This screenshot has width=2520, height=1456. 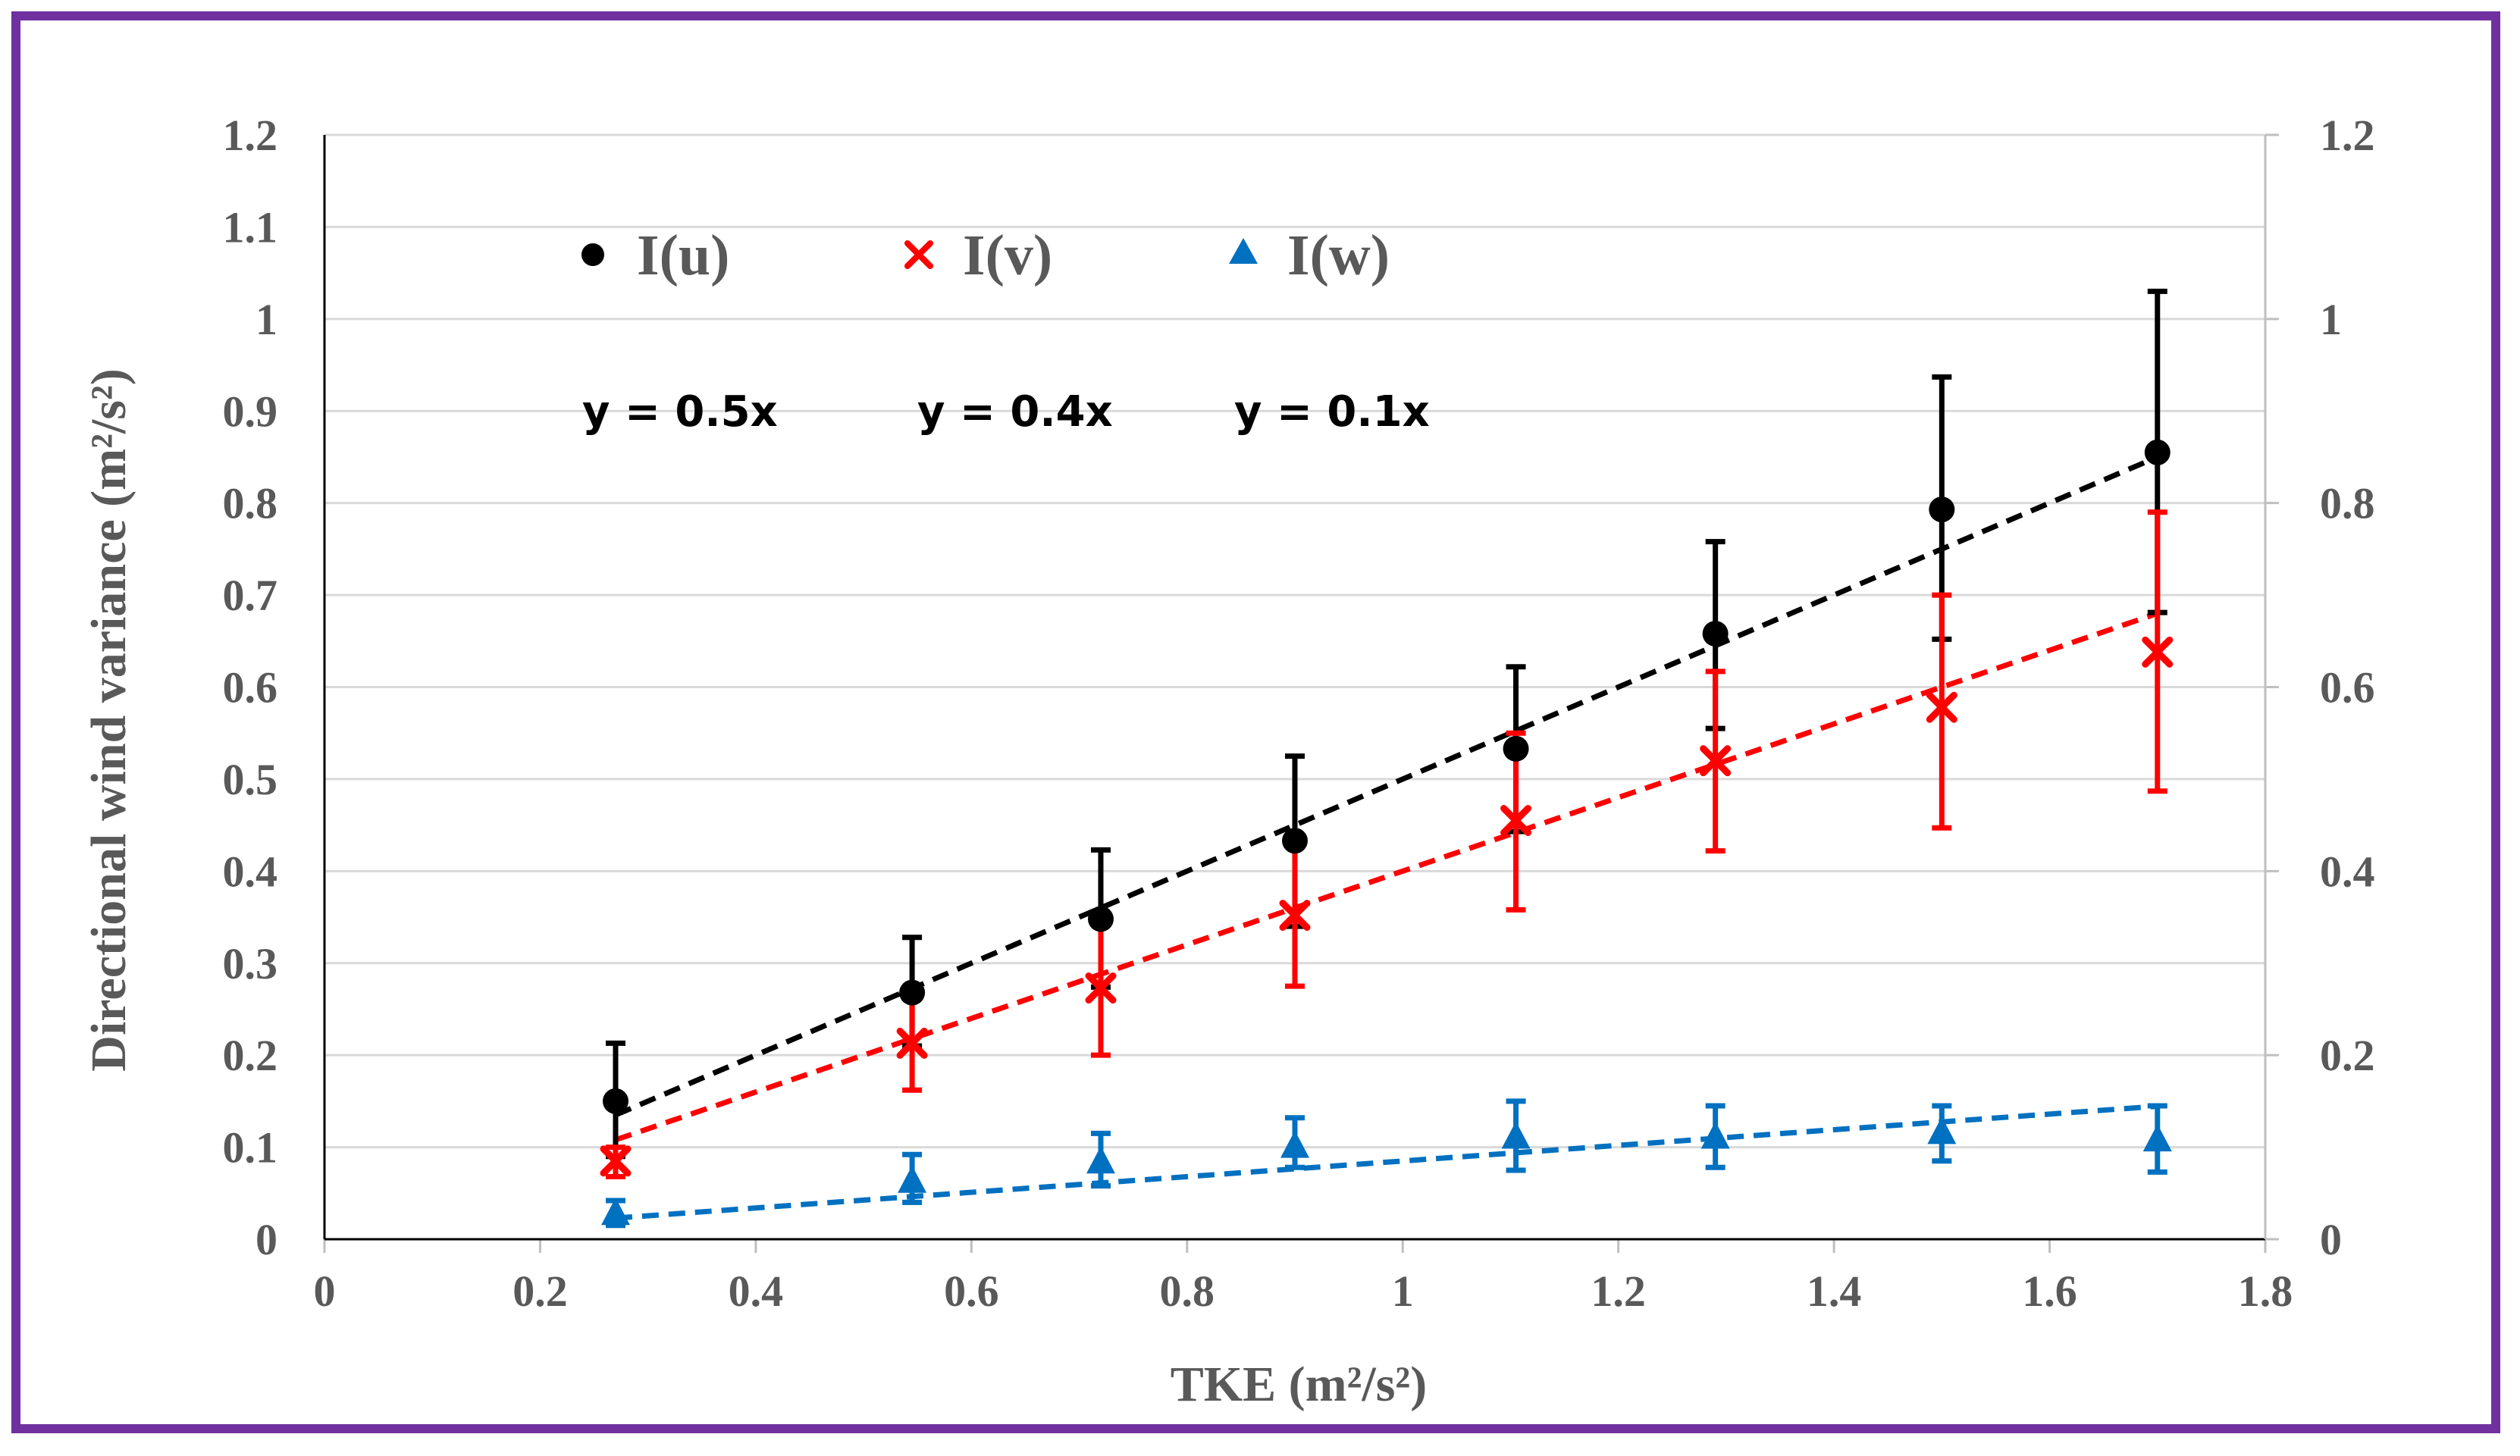 What do you see at coordinates (918, 254) in the screenshot?
I see `legend-marker-iv` at bounding box center [918, 254].